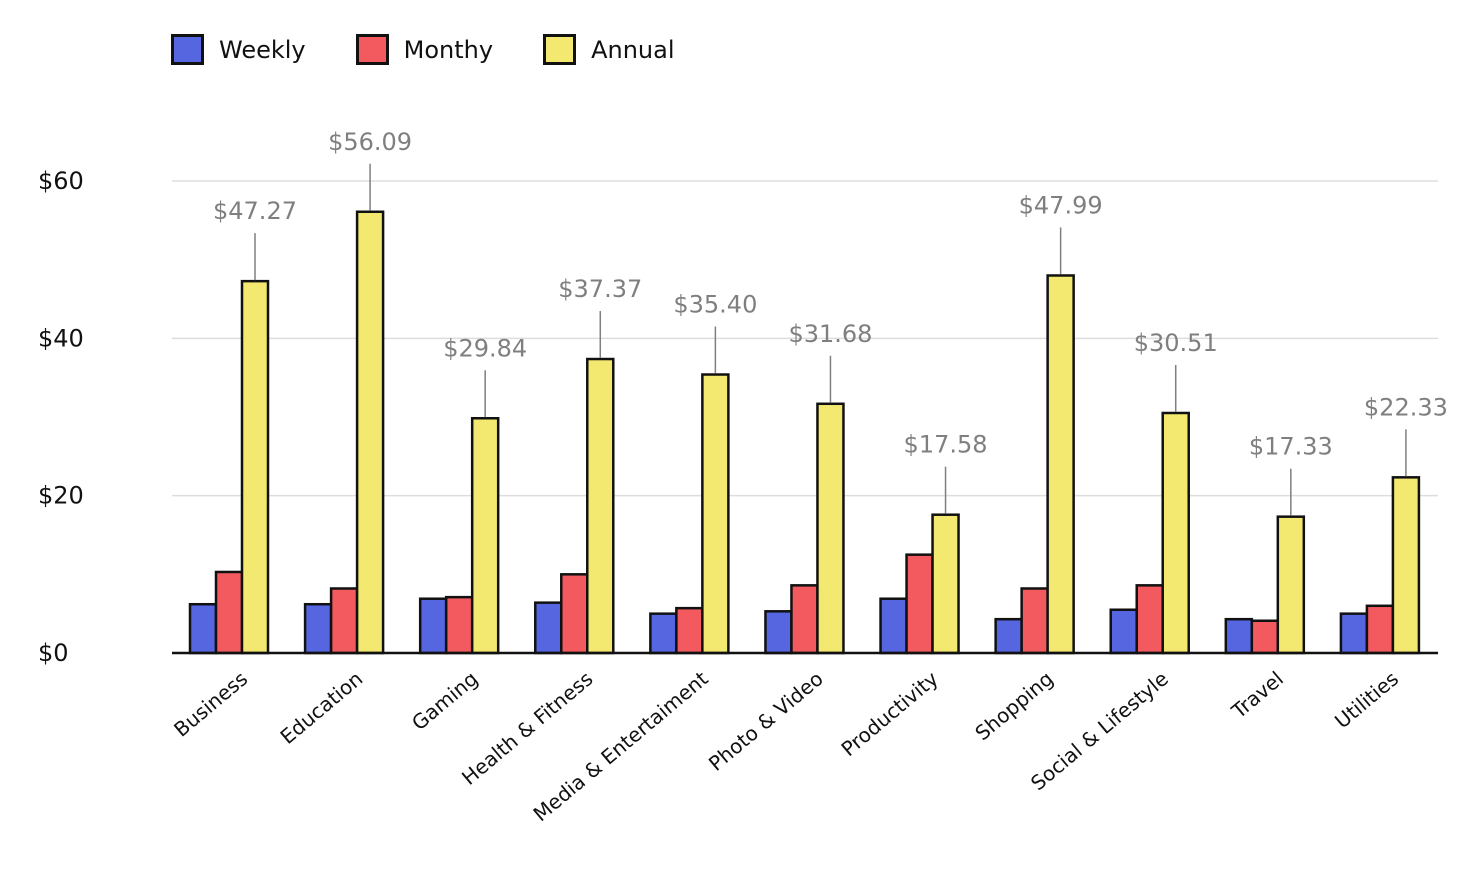 The width and height of the screenshot is (1484, 882). I want to click on legend-item-weekly: Weekly, so click(238, 49).